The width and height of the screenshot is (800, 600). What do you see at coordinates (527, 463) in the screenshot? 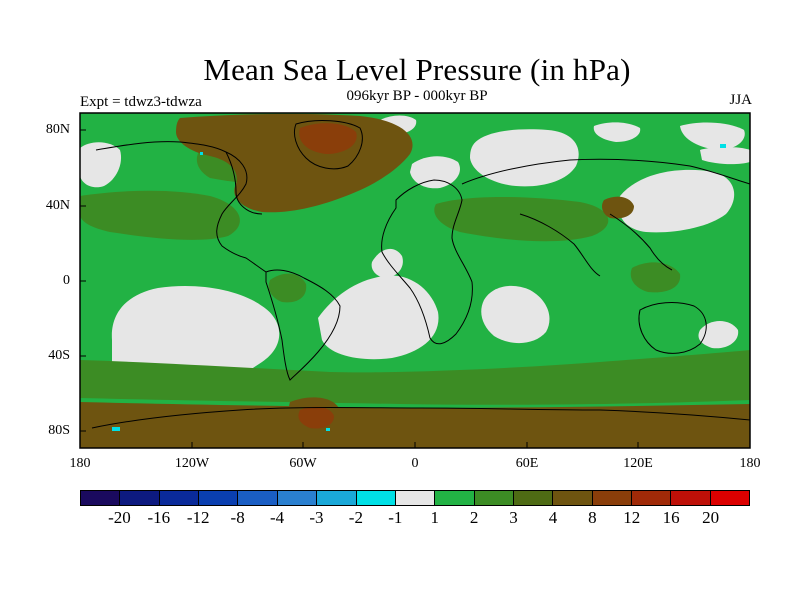
I see `lon-label: 60E` at bounding box center [527, 463].